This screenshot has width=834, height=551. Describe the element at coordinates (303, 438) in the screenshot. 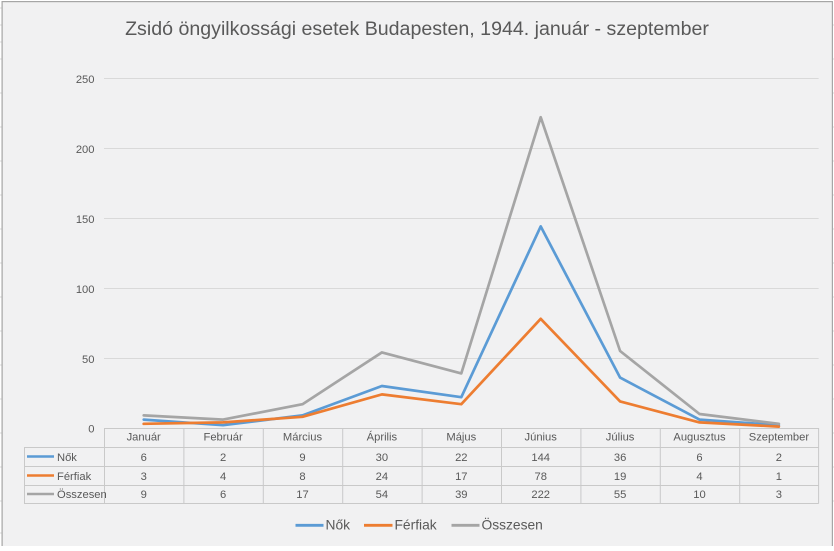

I see `svg-text: Március` at that location.